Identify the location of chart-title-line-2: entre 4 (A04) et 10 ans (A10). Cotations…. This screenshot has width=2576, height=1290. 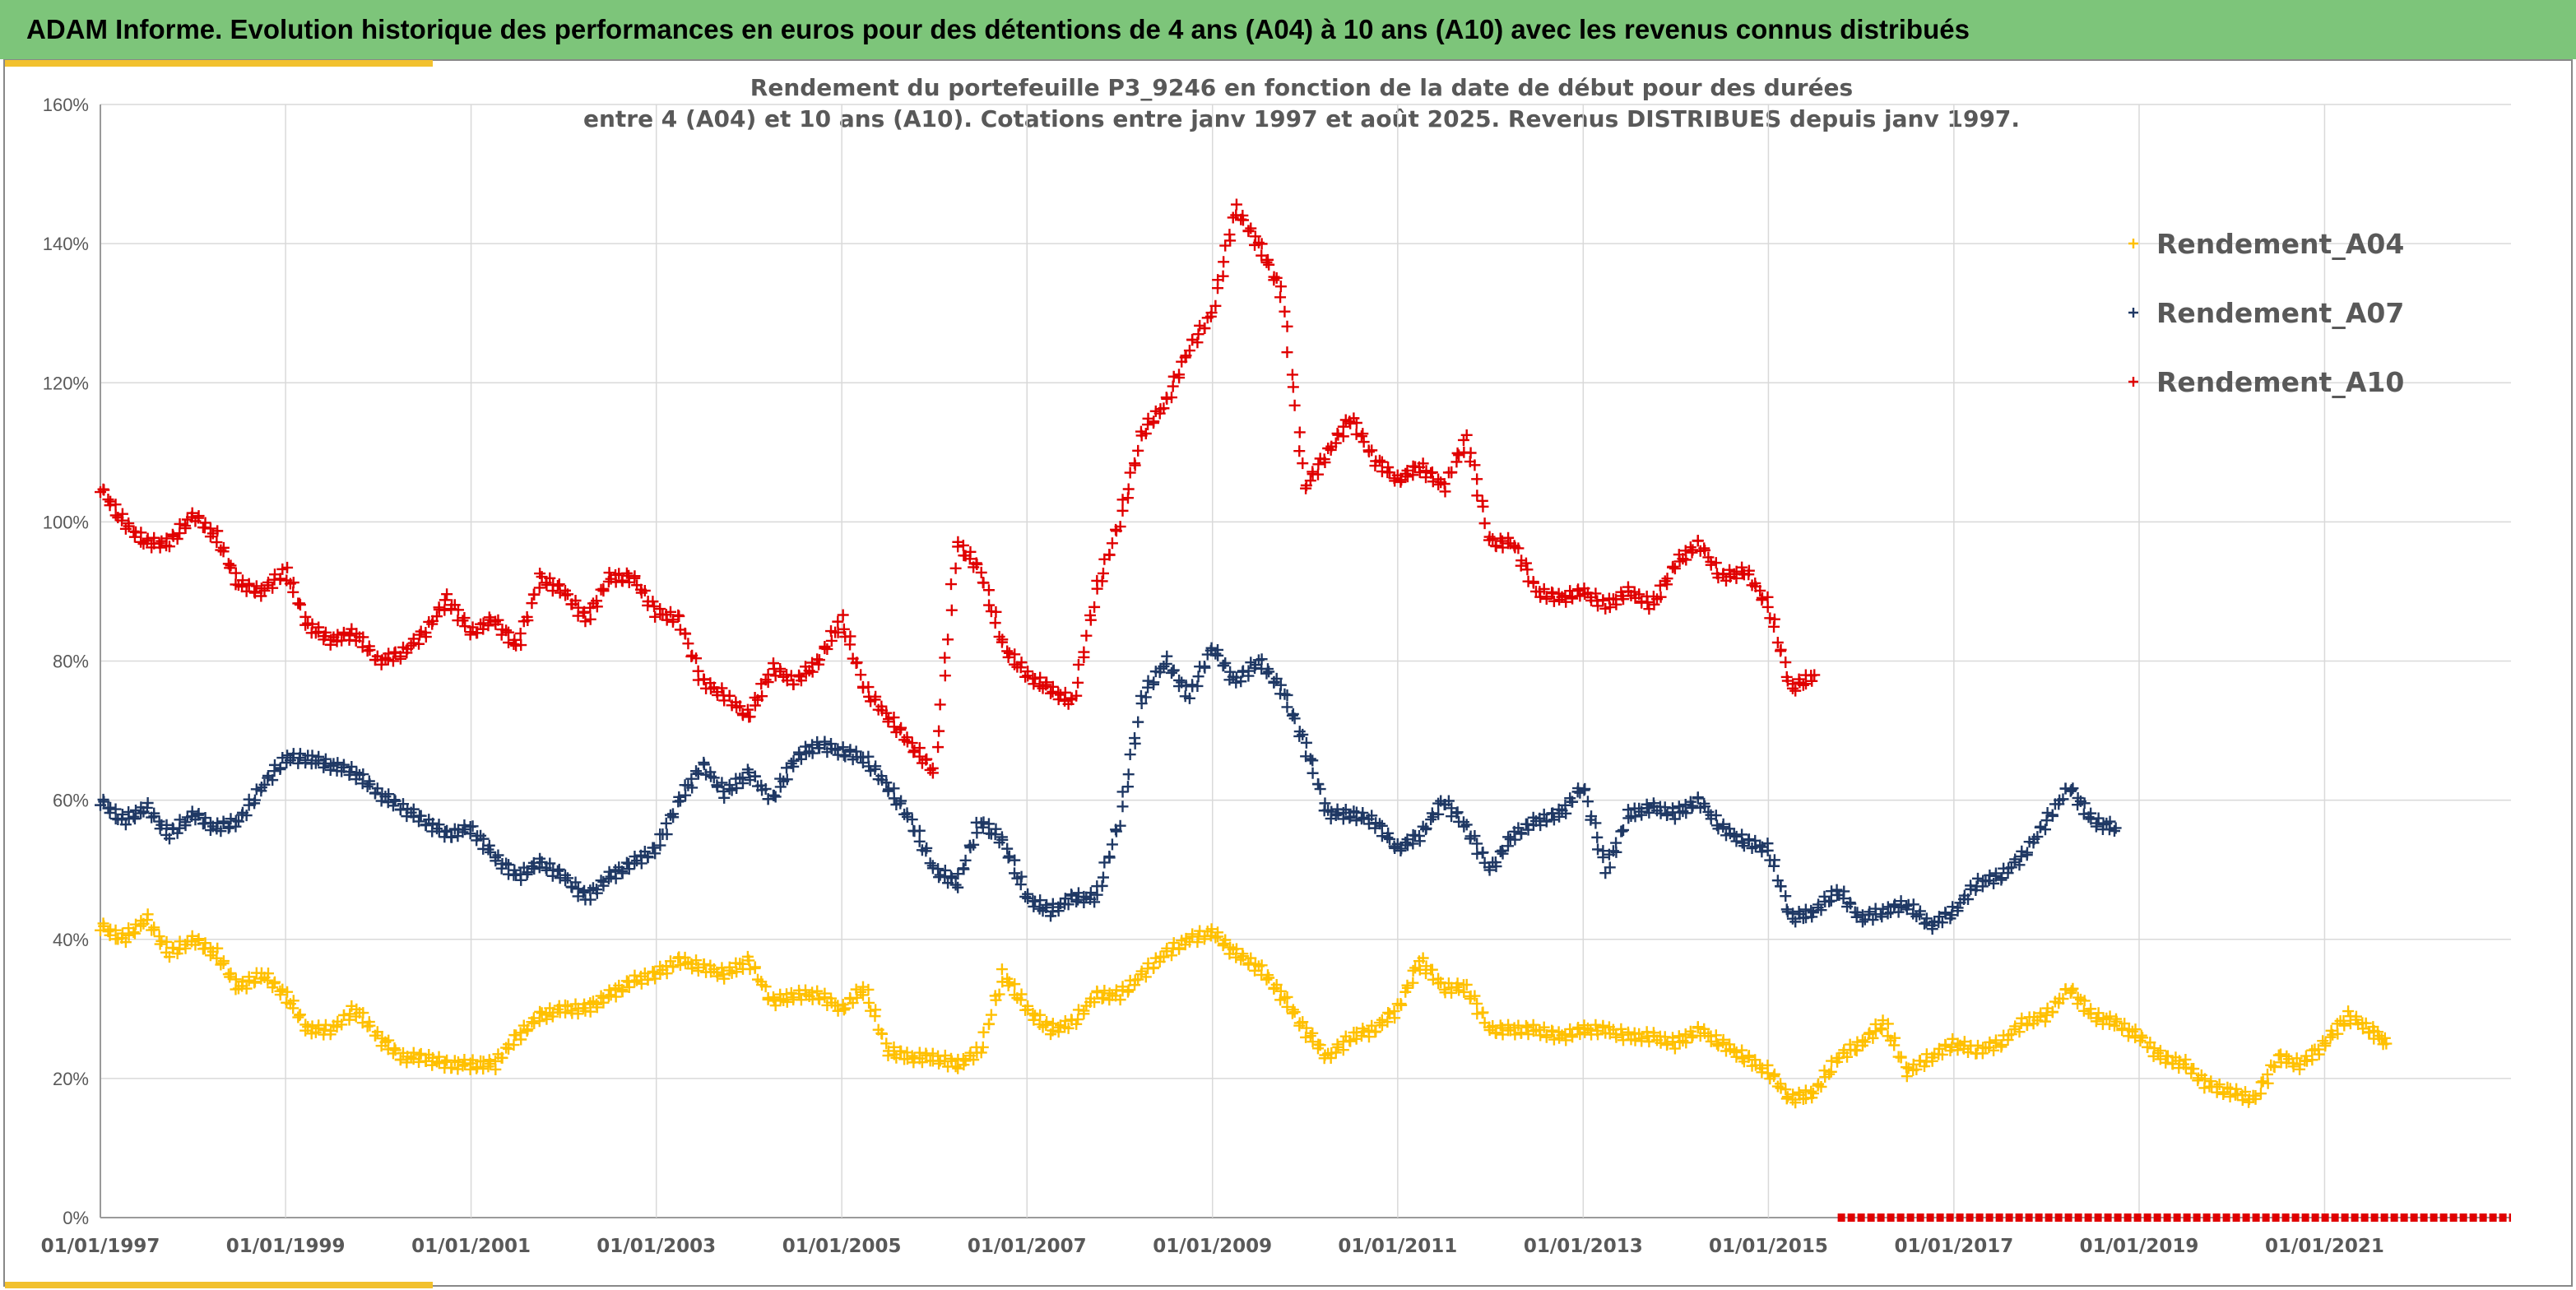
(1301, 118).